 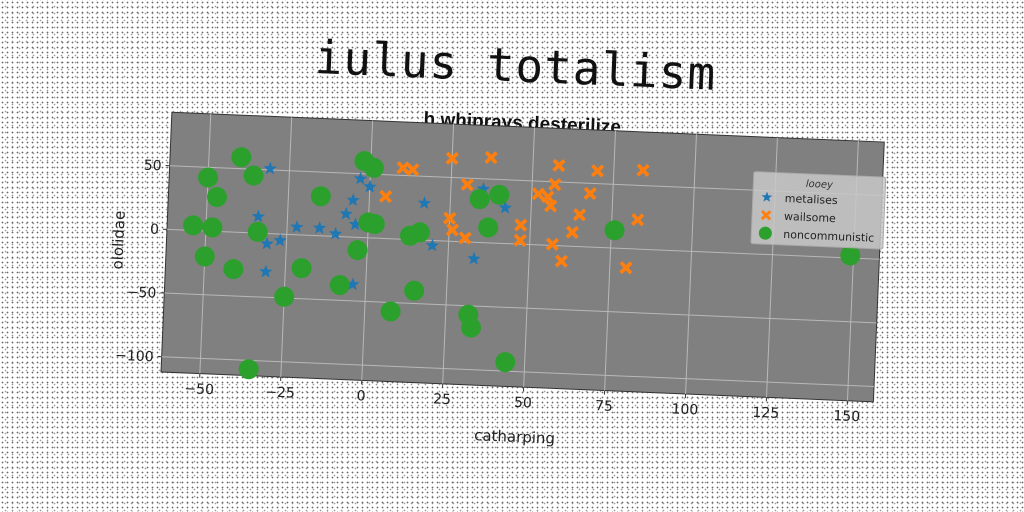 What do you see at coordinates (381, 226) in the screenshot?
I see `series-metalises` at bounding box center [381, 226].